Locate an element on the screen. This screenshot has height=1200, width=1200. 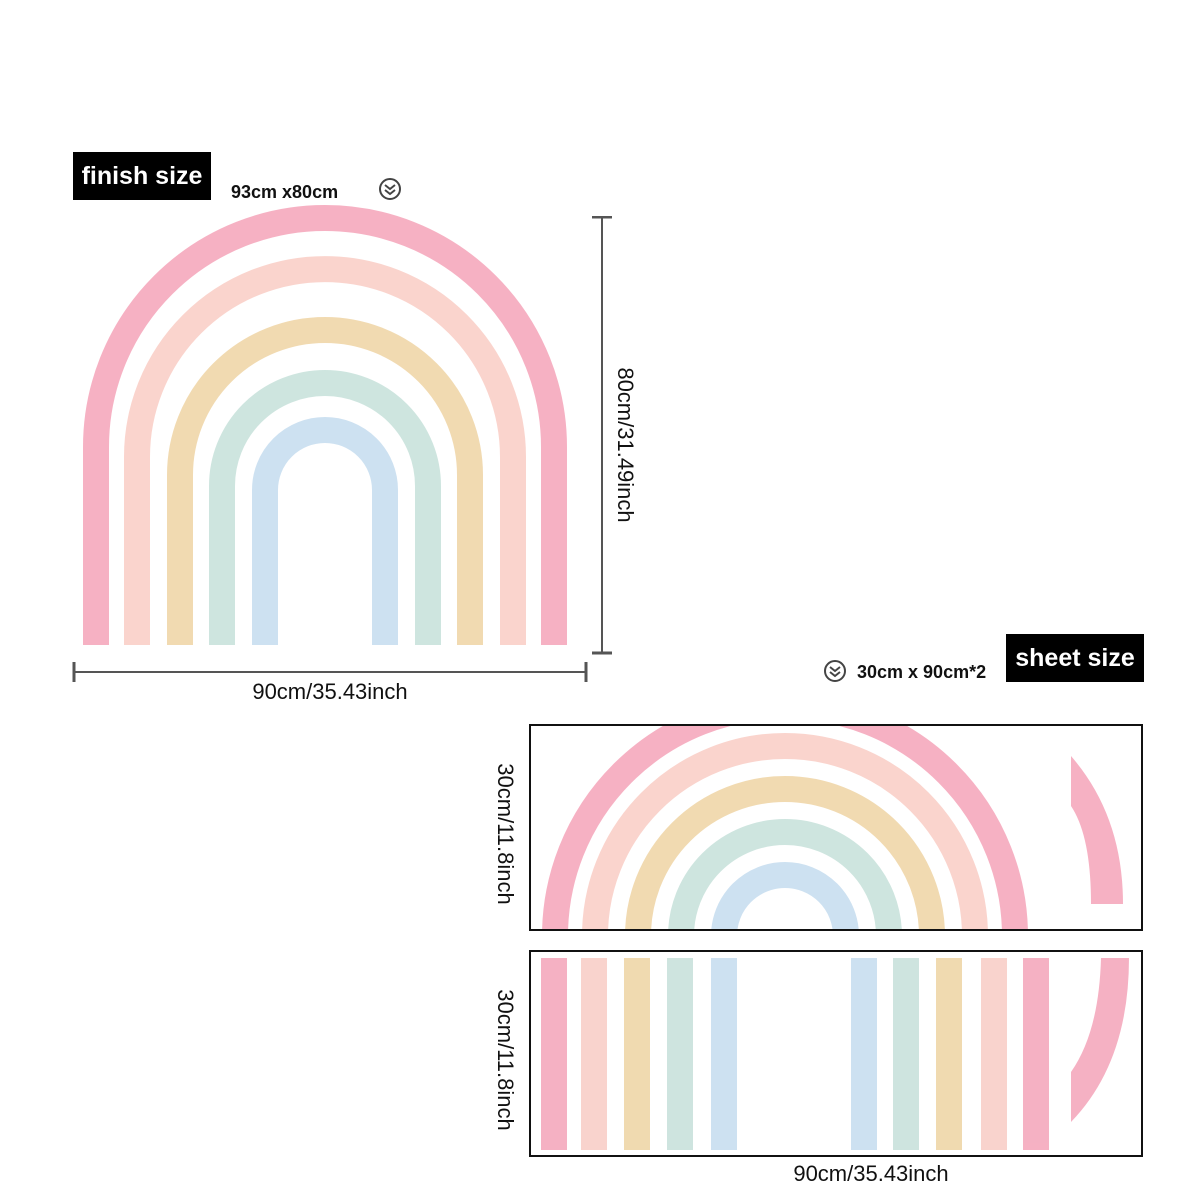
sheet-top-band-peach is located at coordinates (785, 831).